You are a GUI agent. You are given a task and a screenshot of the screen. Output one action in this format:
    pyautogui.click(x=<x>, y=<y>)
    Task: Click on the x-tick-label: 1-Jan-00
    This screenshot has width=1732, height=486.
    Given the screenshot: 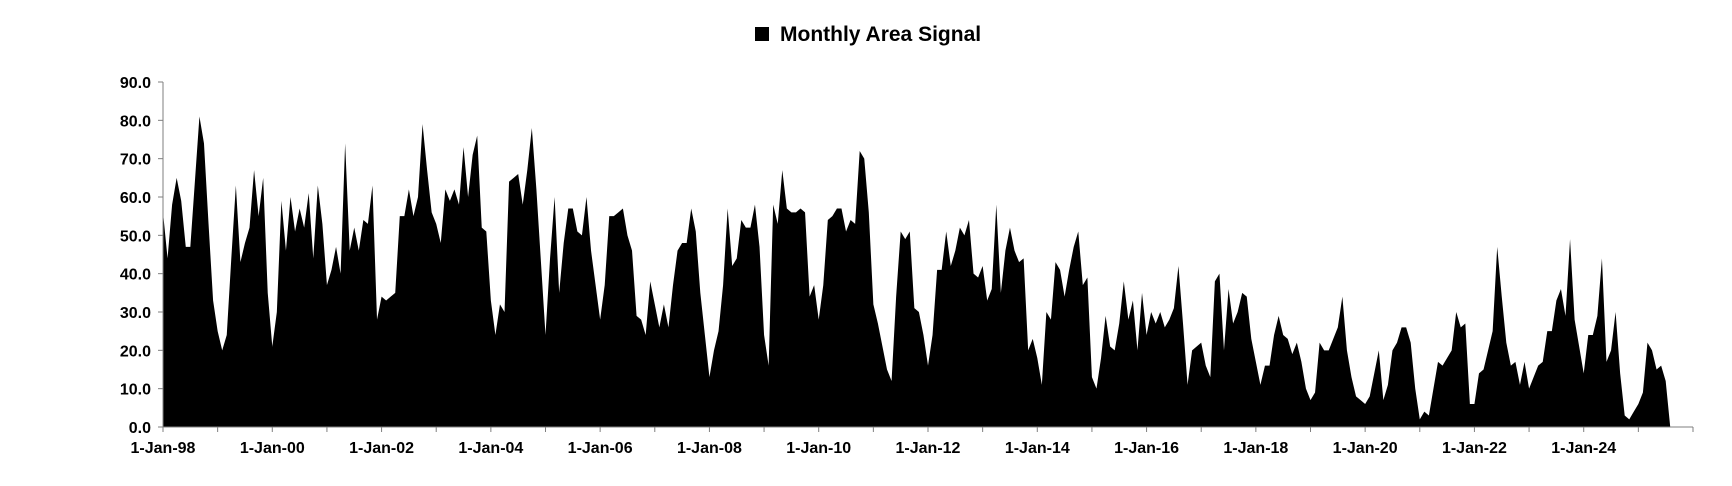 What is the action you would take?
    pyautogui.click(x=272, y=448)
    